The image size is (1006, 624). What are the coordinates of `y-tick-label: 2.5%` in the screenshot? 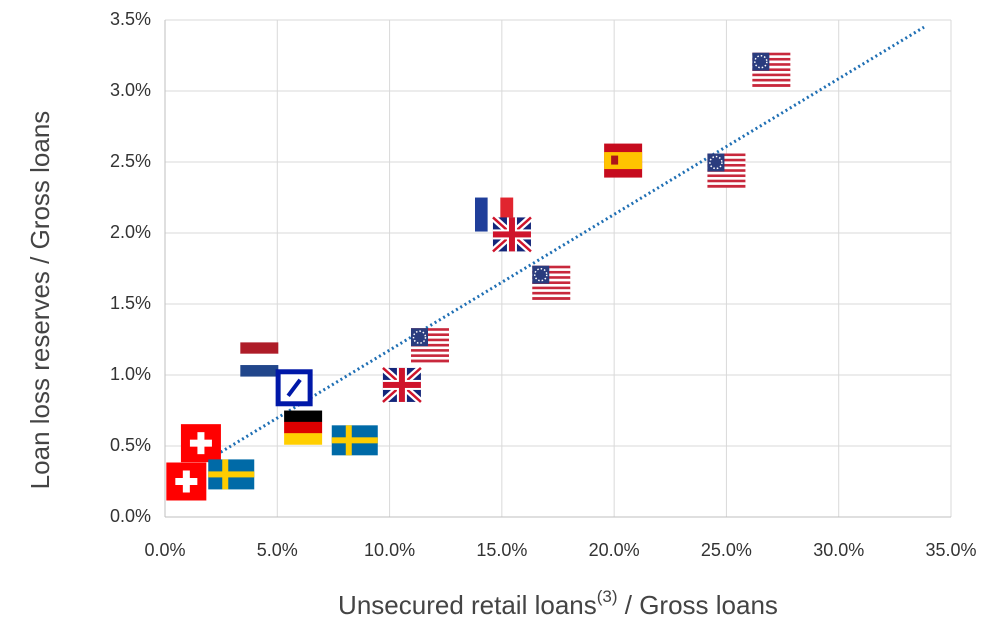 It's located at (130, 161).